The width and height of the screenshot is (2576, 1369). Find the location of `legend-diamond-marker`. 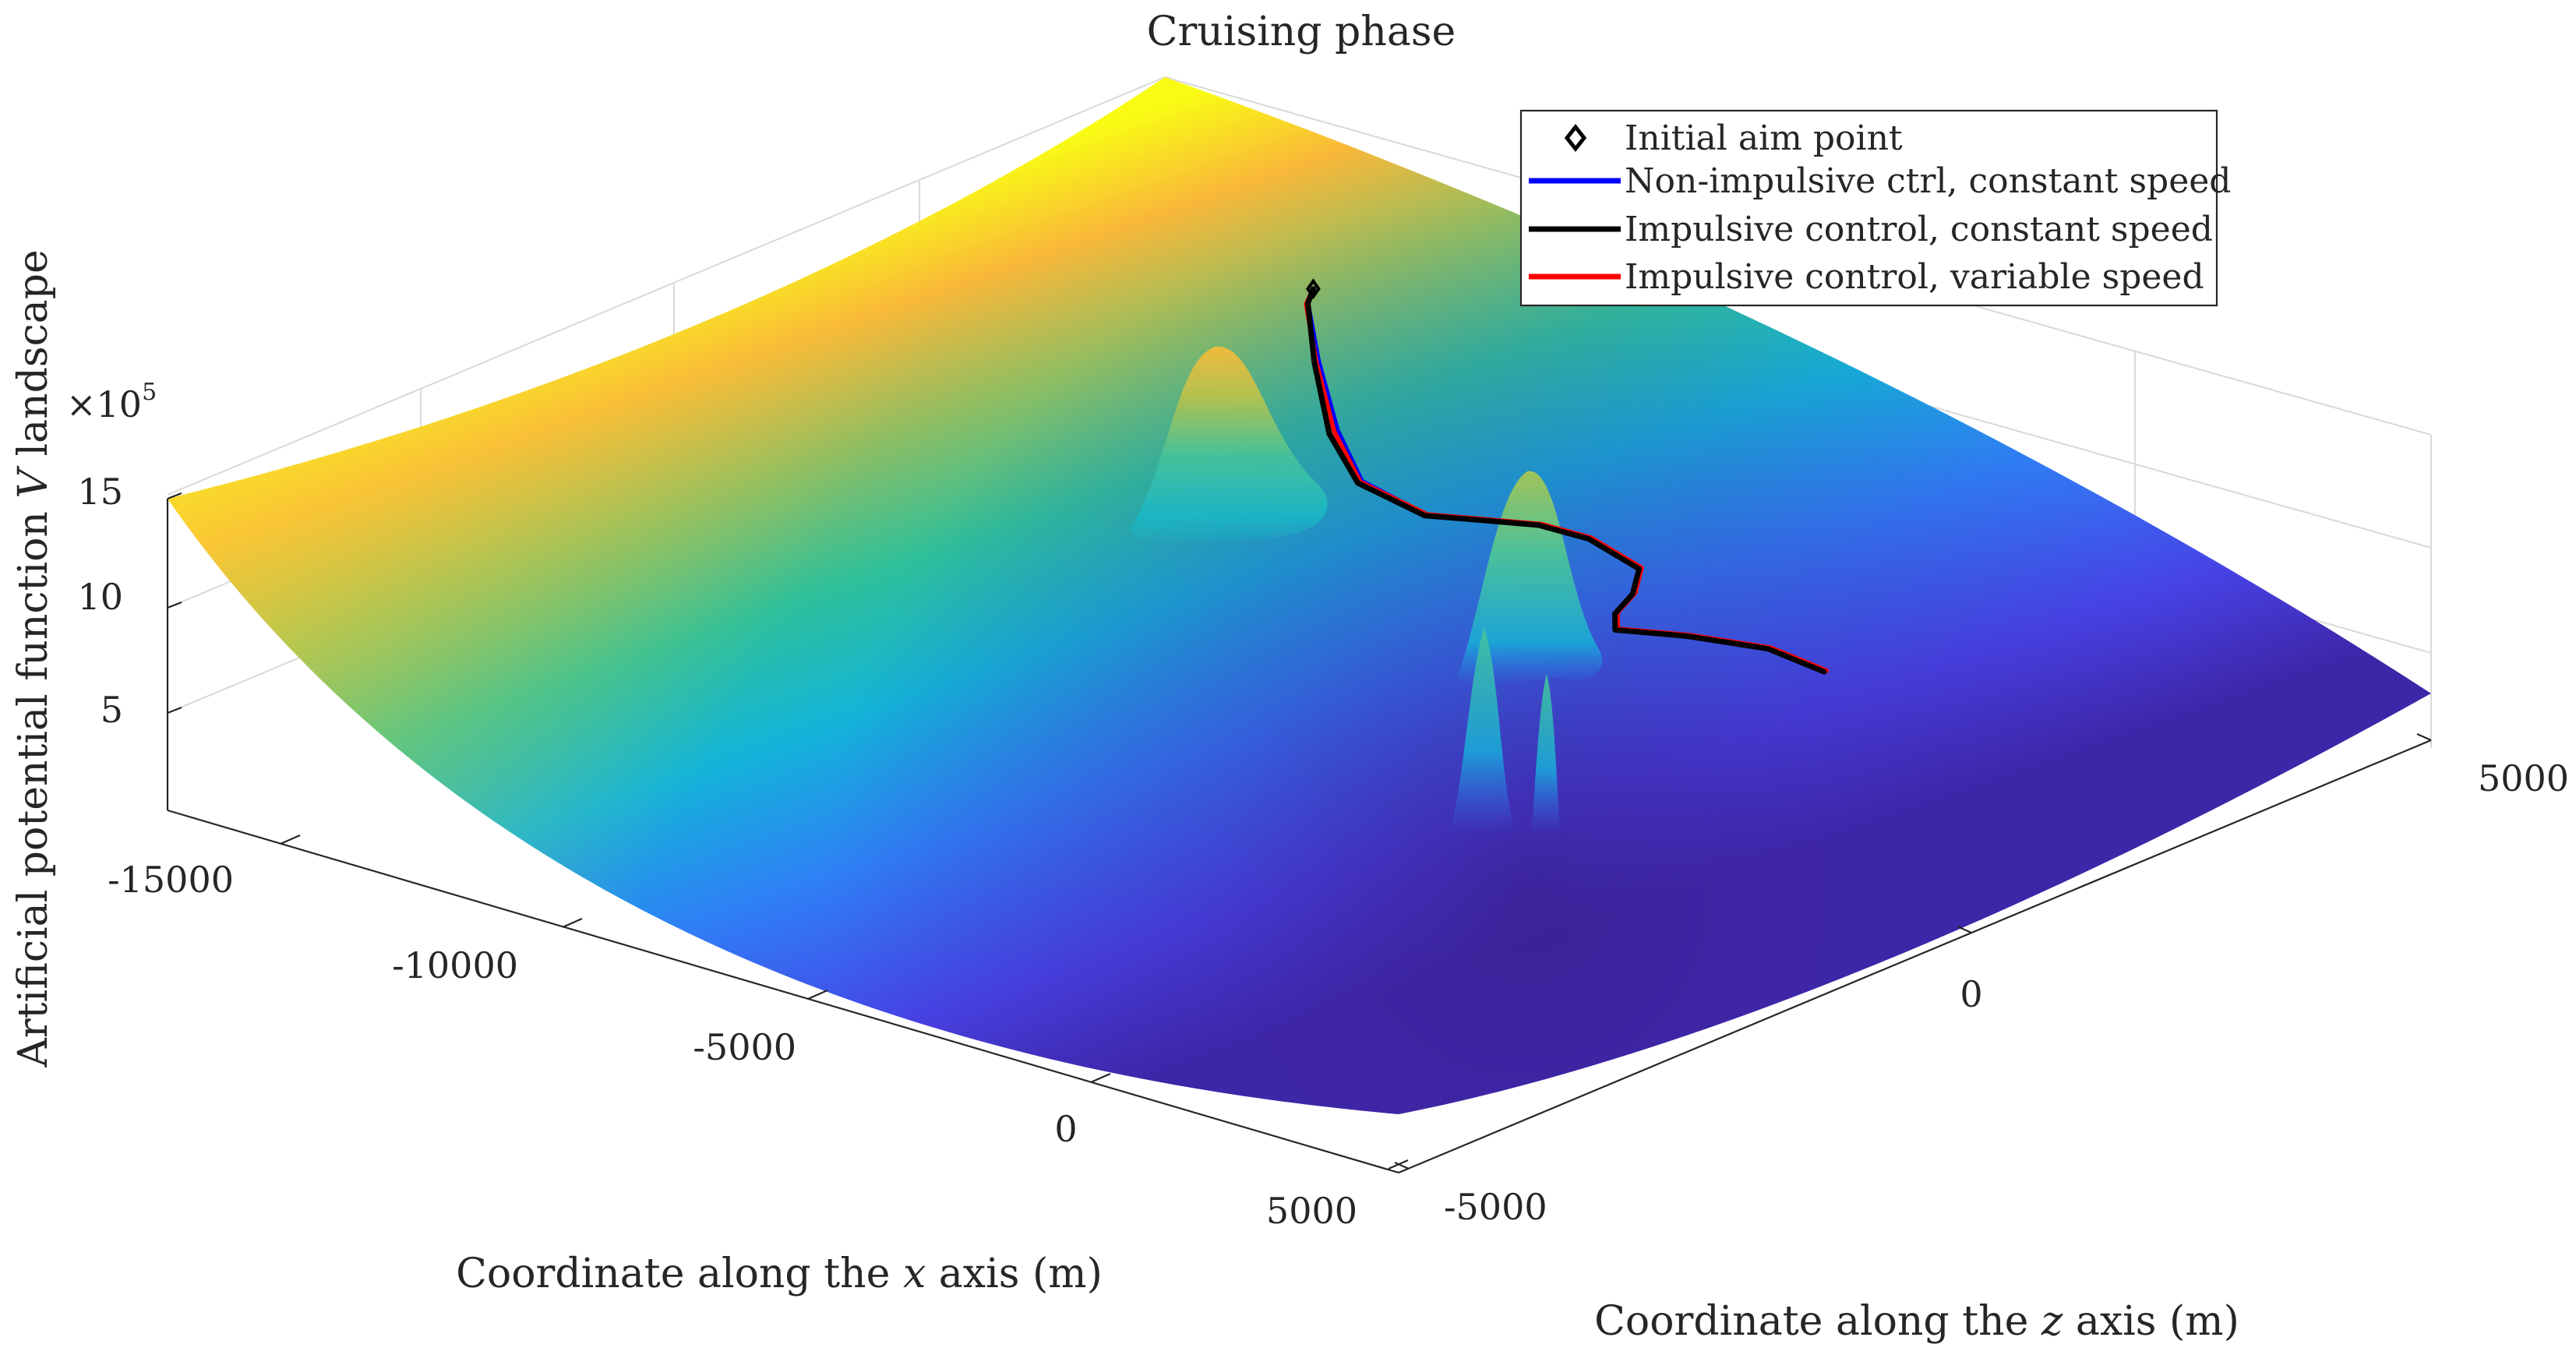

legend-diamond-marker is located at coordinates (1575, 138).